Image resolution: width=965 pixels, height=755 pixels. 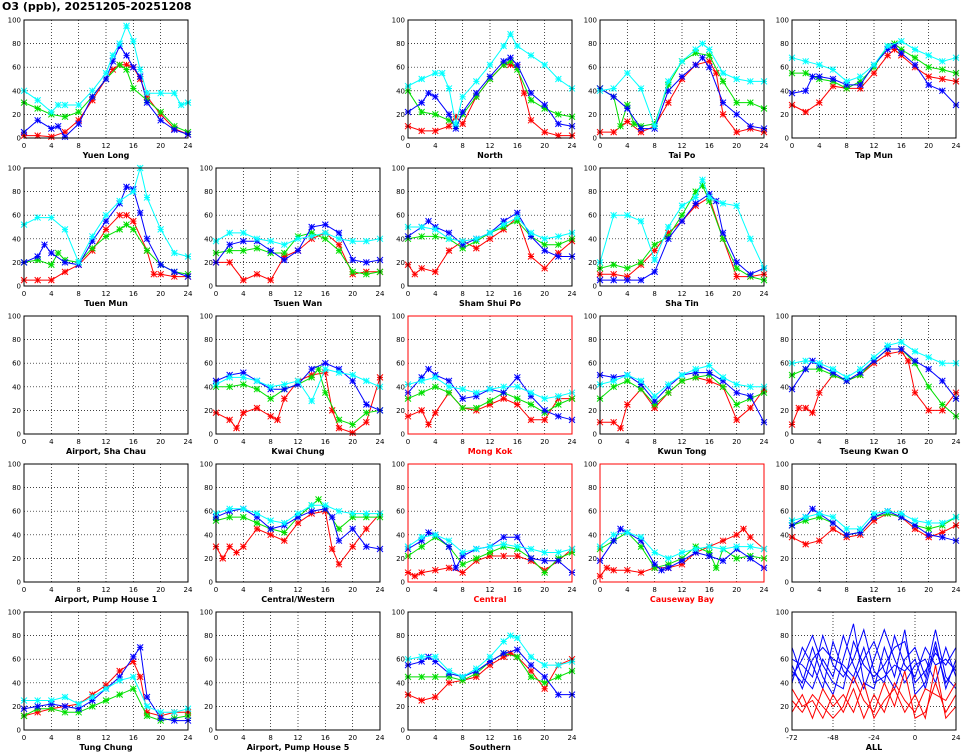 I want to click on kwun-tong-xtick-label: 4, so click(x=627, y=442).